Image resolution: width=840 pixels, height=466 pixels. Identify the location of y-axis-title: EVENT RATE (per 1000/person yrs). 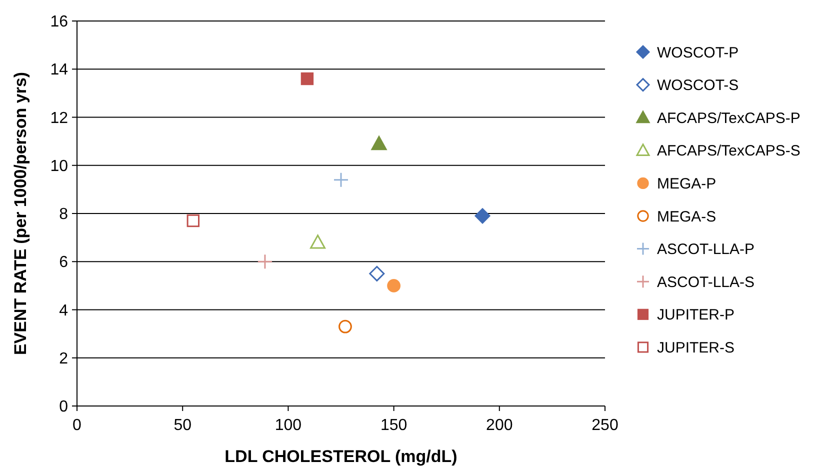
(20, 214).